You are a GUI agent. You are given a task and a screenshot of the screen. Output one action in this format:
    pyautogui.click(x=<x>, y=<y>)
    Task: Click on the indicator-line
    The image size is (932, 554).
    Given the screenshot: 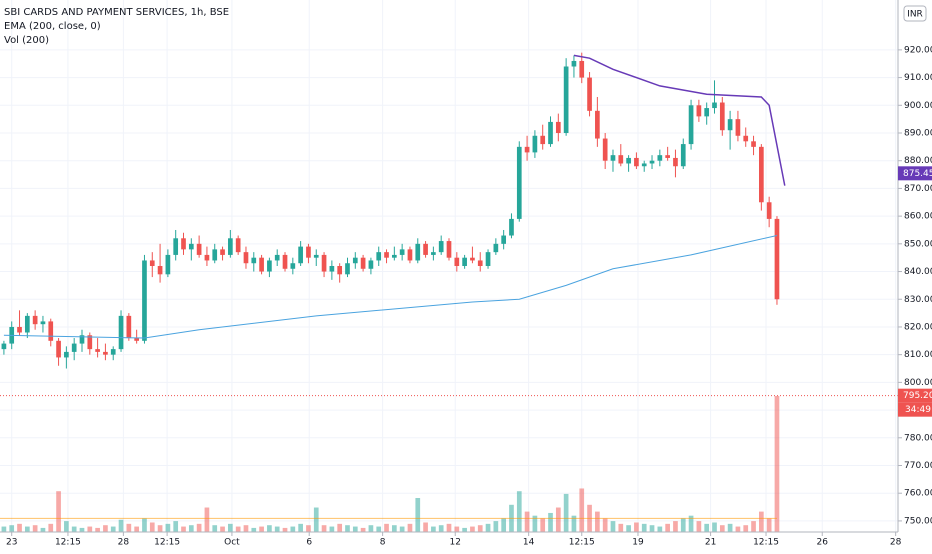 What is the action you would take?
    pyautogui.click(x=679, y=120)
    